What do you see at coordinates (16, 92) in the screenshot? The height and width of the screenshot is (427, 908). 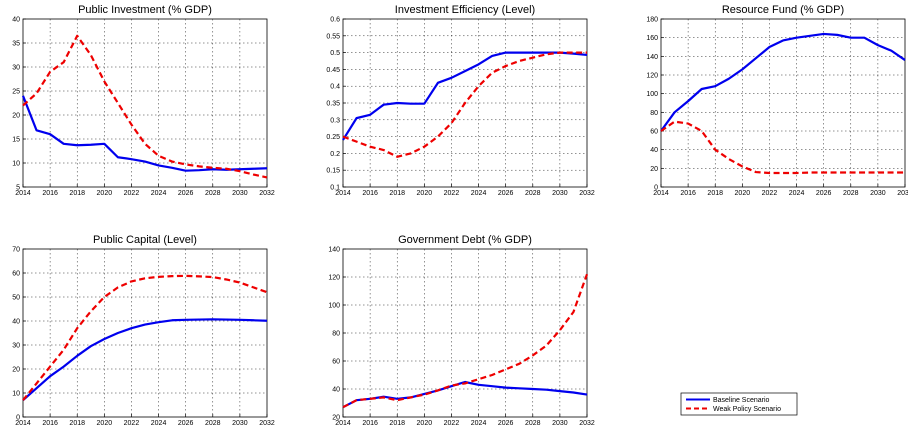 I see `y-tick-label: 25` at bounding box center [16, 92].